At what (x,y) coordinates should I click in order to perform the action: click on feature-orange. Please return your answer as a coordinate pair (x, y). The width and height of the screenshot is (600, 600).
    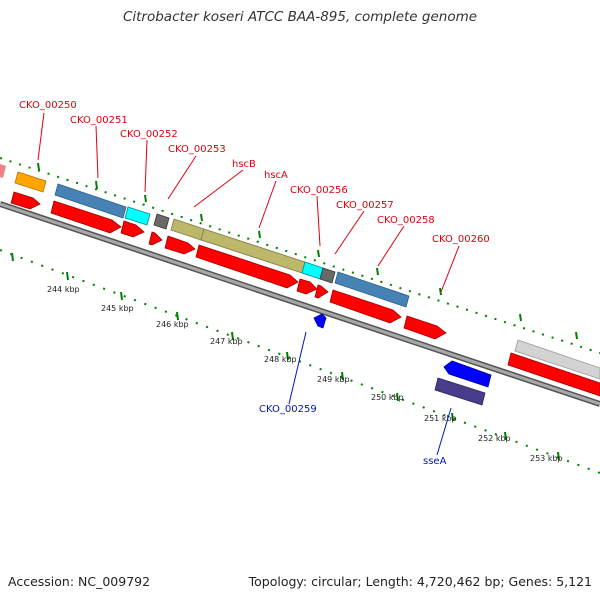
    Looking at the image, I should click on (30, 182).